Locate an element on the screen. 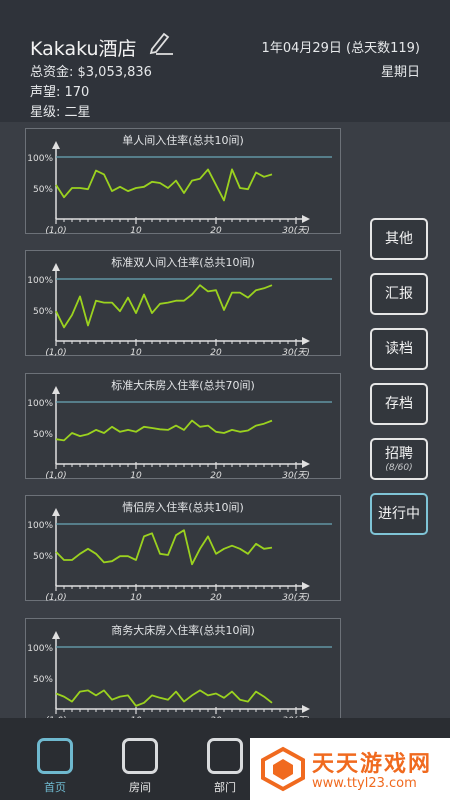 Image resolution: width=450 pixels, height=800 pixels. tab-home: 首页 is located at coordinates (55, 766).